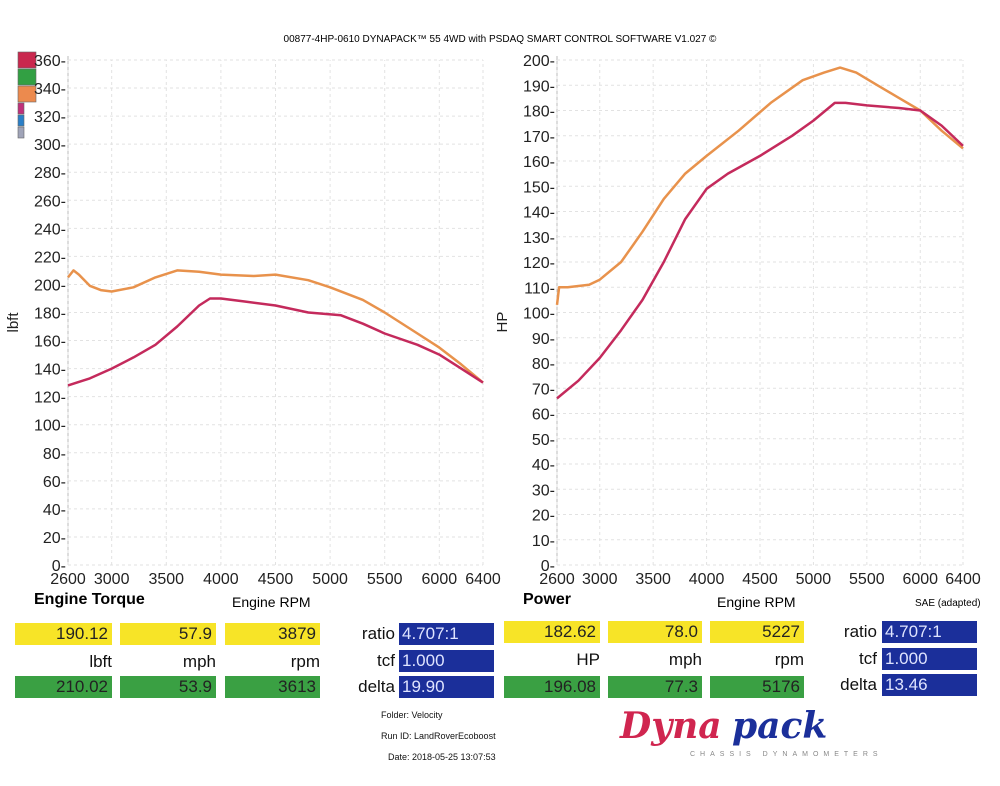  Describe the element at coordinates (543, 440) in the screenshot. I see `y-tick-label: 50-` at that location.